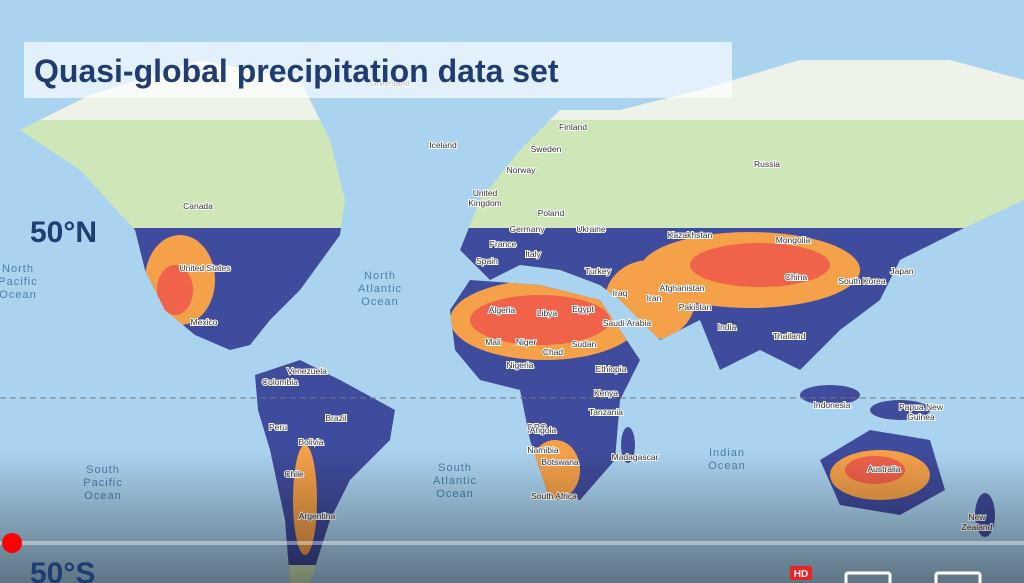 The image size is (1024, 583). What do you see at coordinates (789, 336) in the screenshot?
I see `place-label: Thailand` at bounding box center [789, 336].